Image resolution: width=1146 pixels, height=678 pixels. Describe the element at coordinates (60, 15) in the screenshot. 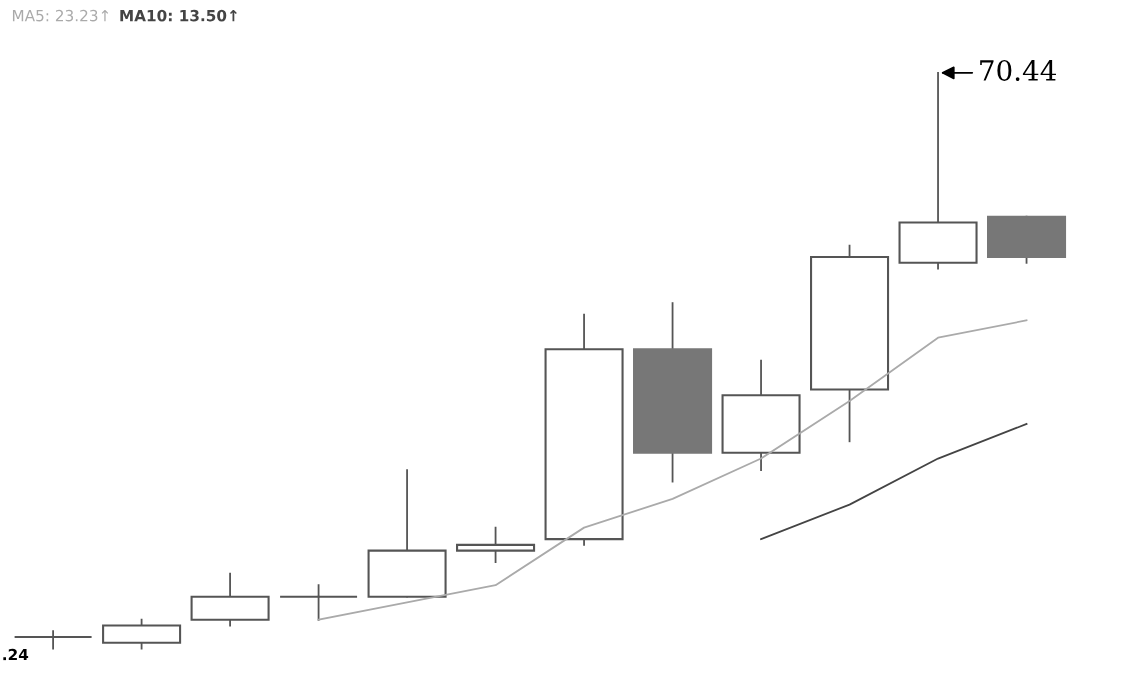

I see `text: MA5: 23.23↑` at that location.